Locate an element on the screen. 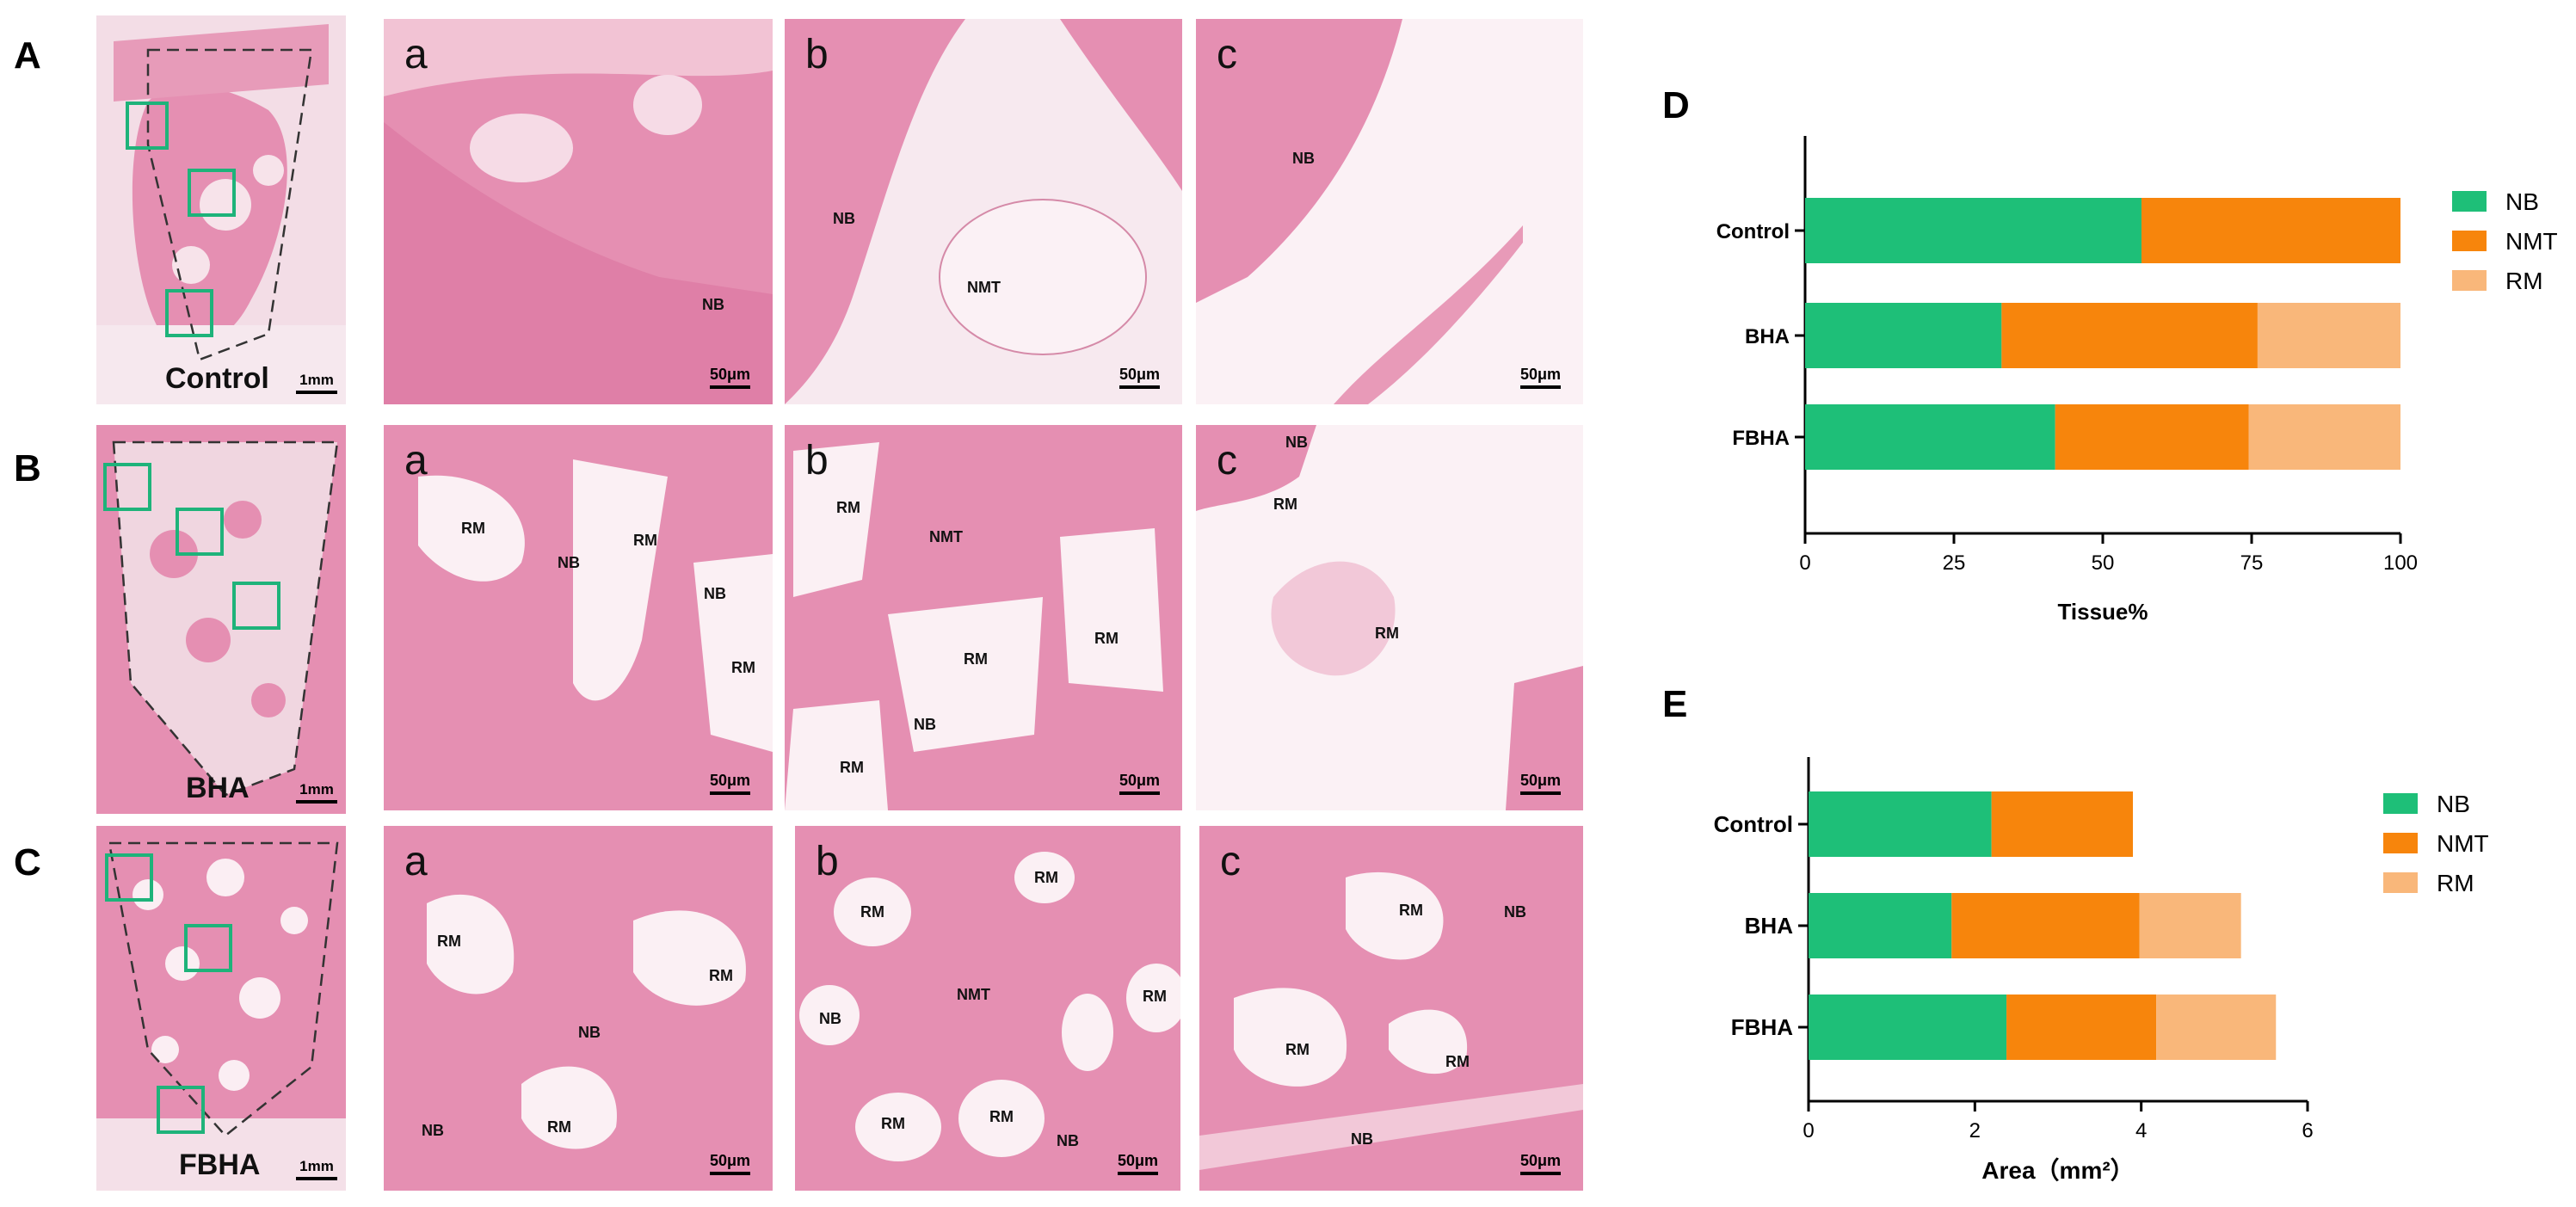 This screenshot has height=1207, width=2576. overview-caption: Control is located at coordinates (217, 378).